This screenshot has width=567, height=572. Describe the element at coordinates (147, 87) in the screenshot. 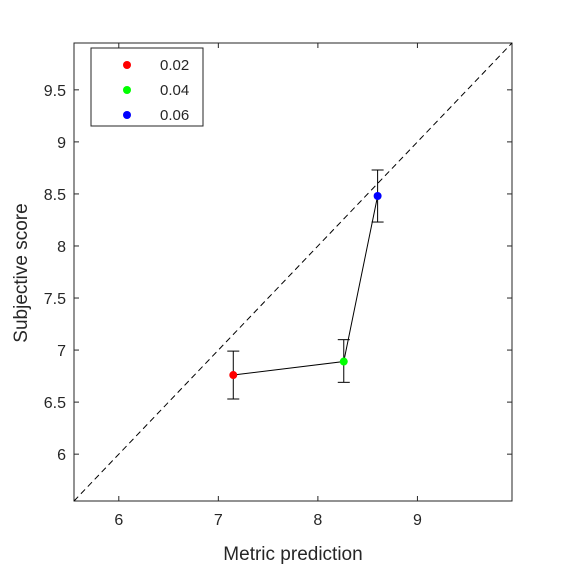

I see `legend-box` at that location.